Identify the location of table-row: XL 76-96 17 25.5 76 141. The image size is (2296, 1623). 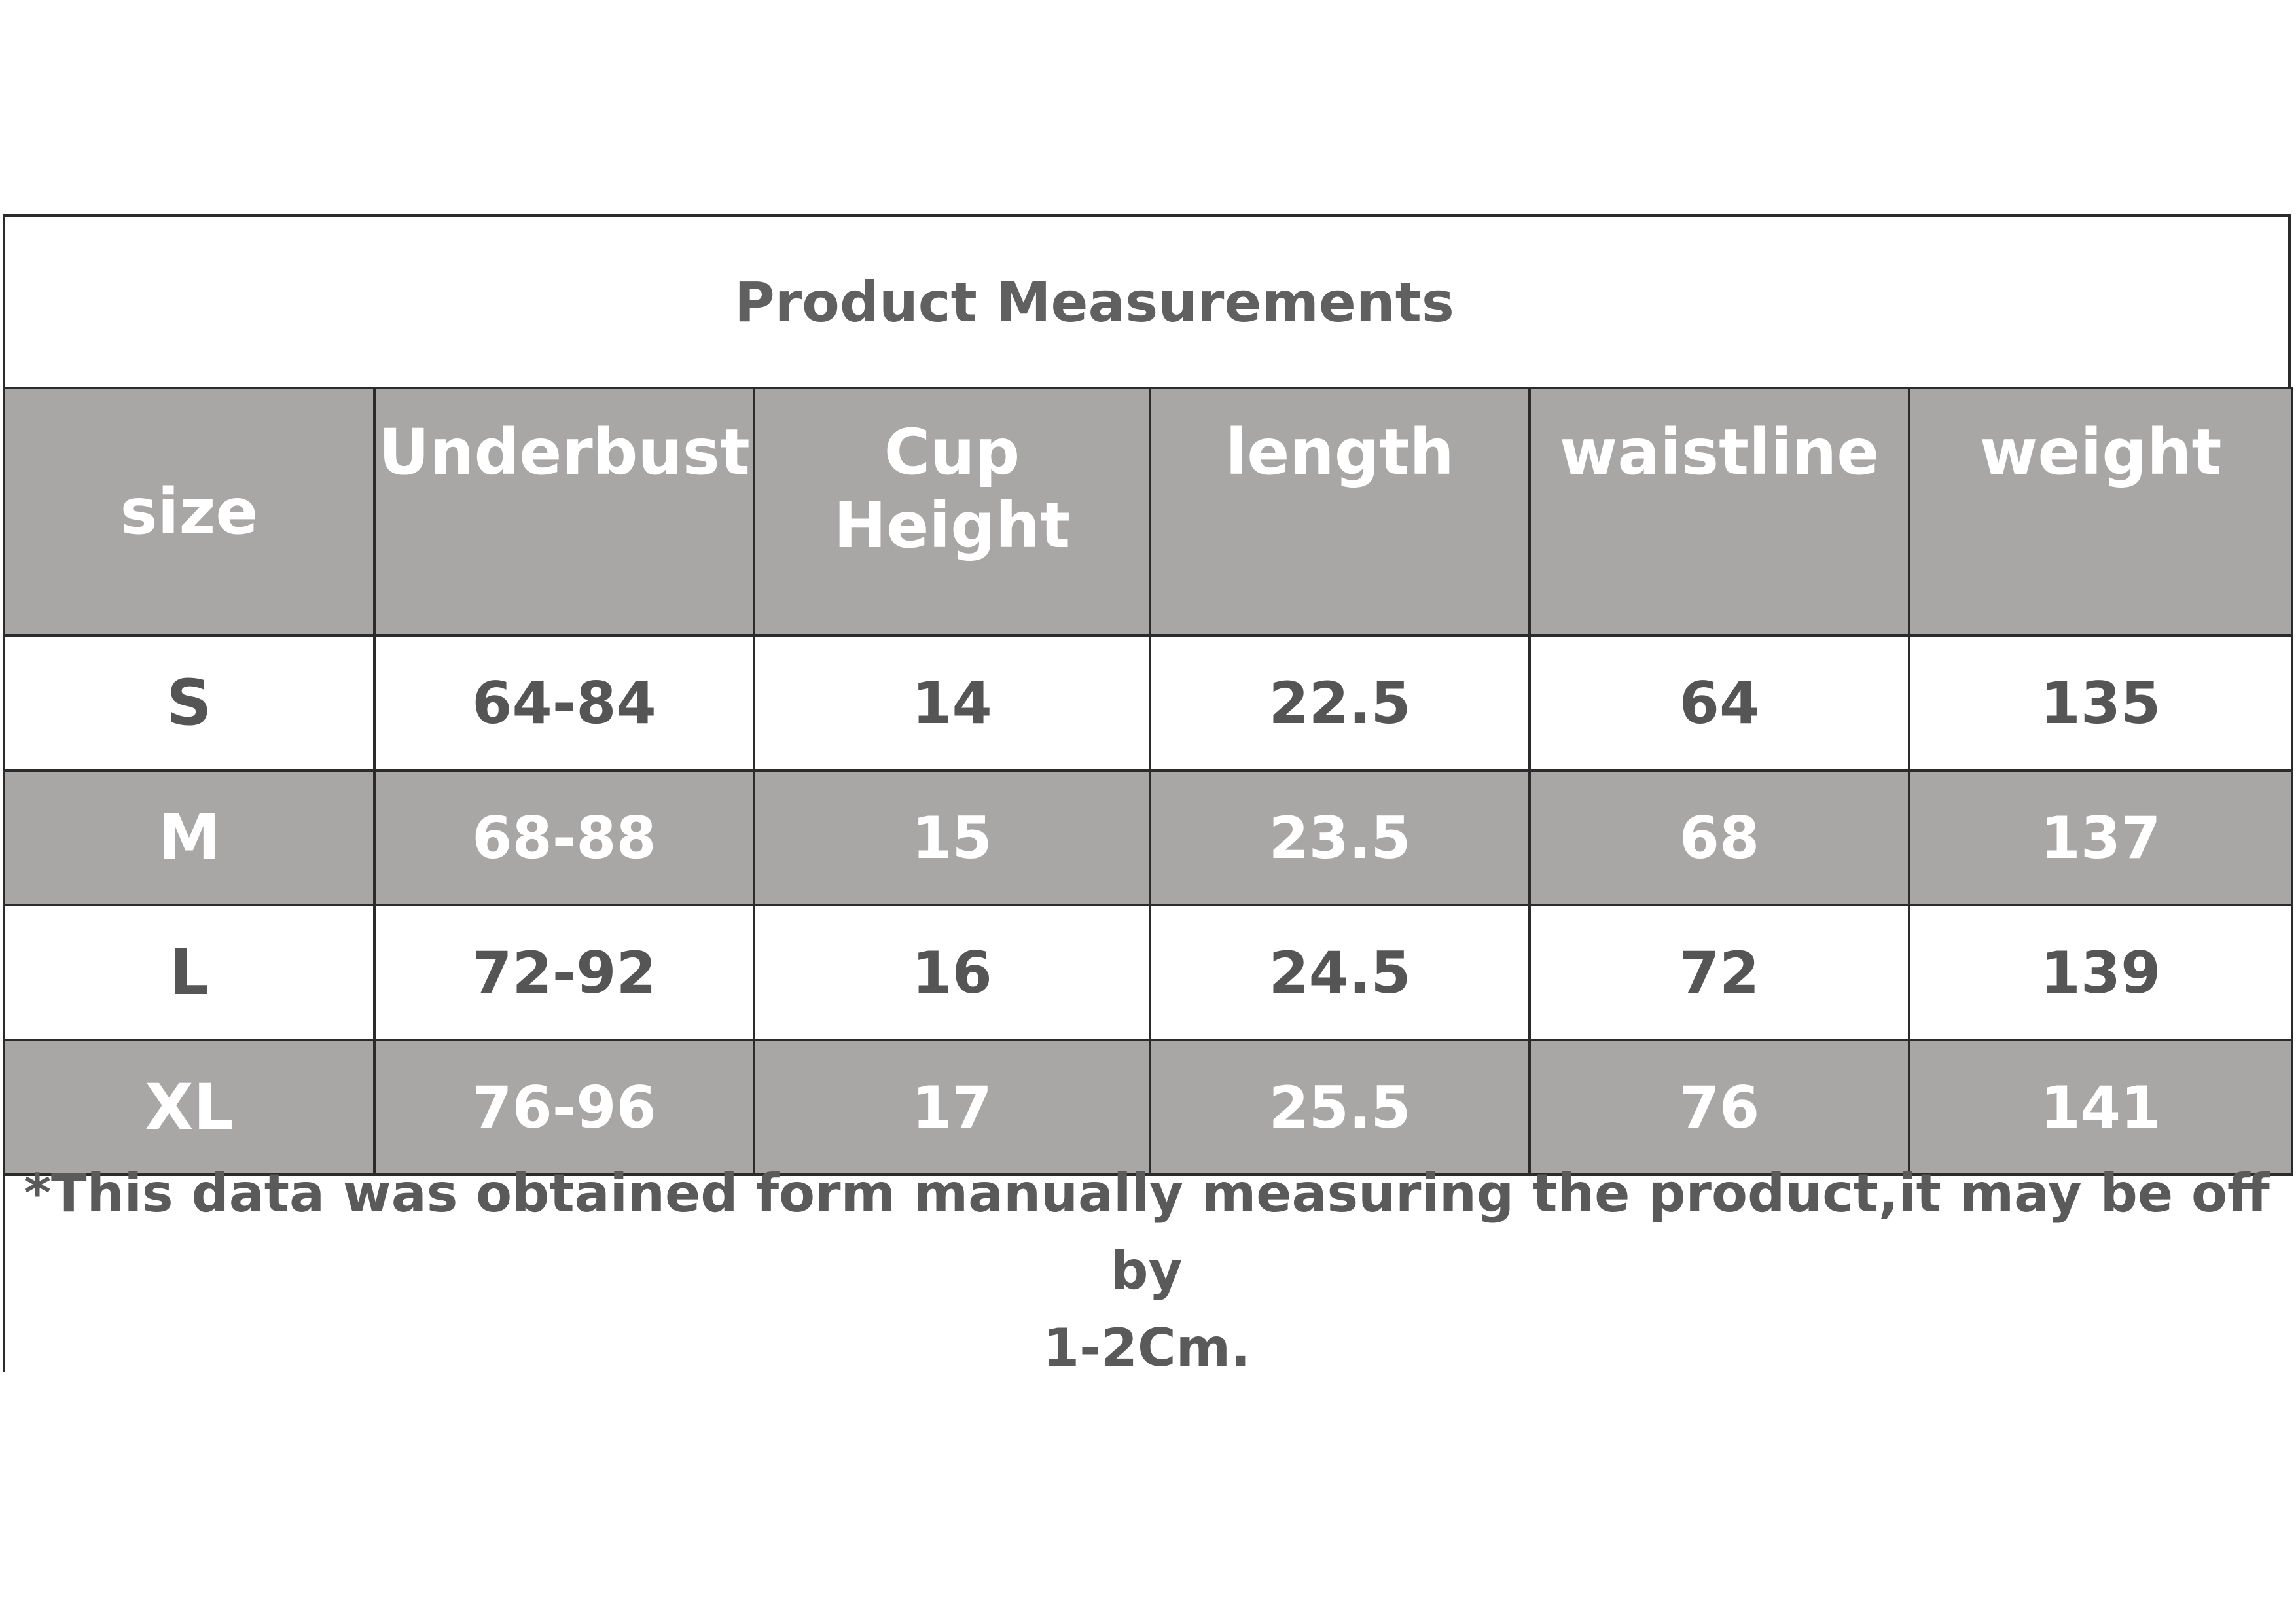
(1148, 1107).